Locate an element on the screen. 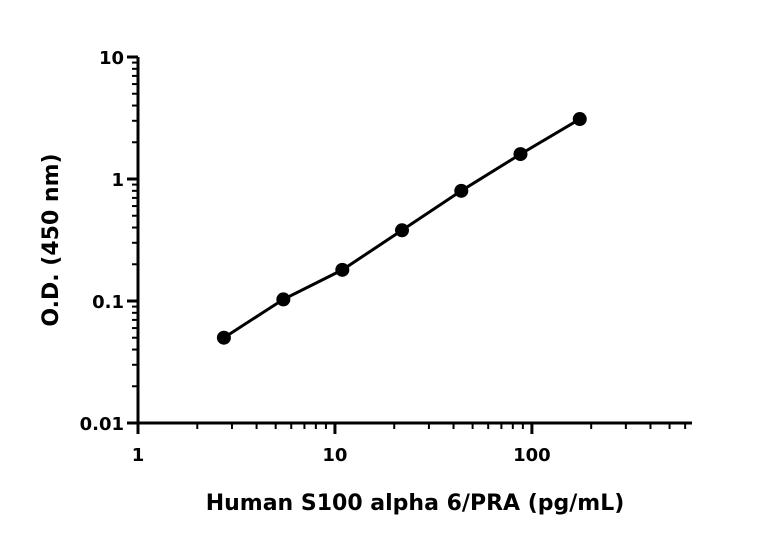 The height and width of the screenshot is (541, 768). x-tick-label: 10 is located at coordinates (334, 455).